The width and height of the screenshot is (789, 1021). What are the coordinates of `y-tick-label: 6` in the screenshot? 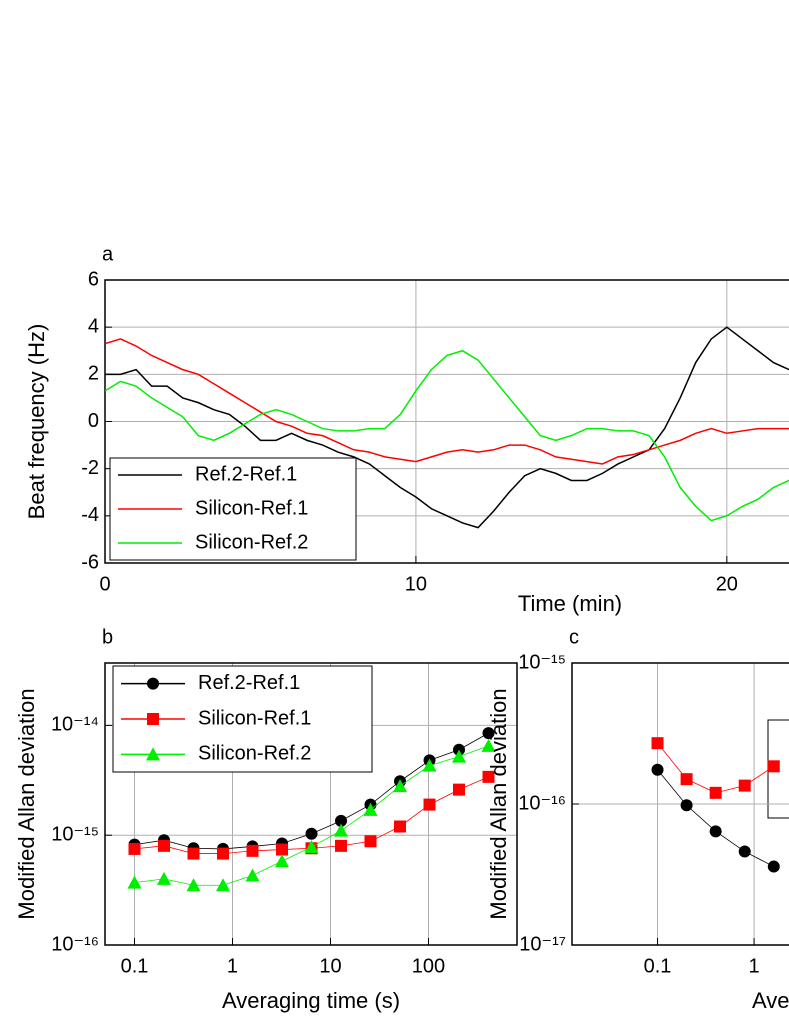 It's located at (93, 279).